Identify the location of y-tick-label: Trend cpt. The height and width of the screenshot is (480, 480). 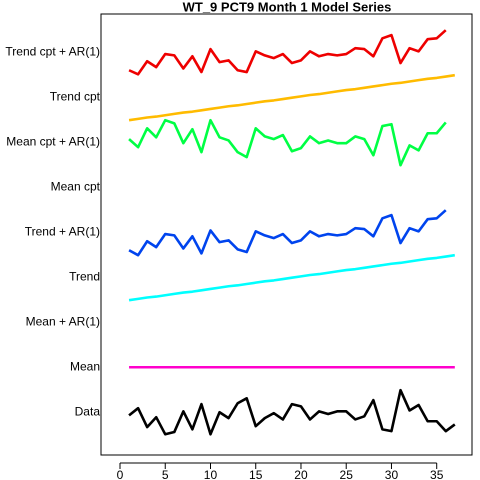
(75, 96).